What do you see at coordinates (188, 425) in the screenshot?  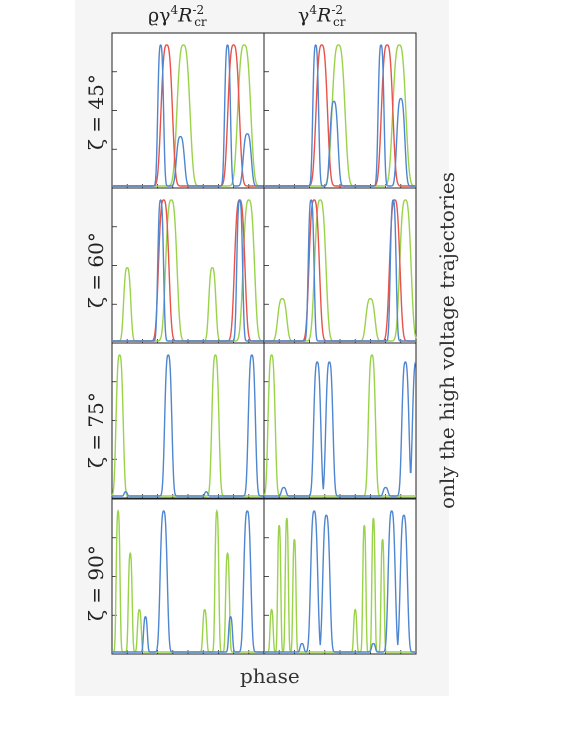 I see `series-blue-r3-c1` at bounding box center [188, 425].